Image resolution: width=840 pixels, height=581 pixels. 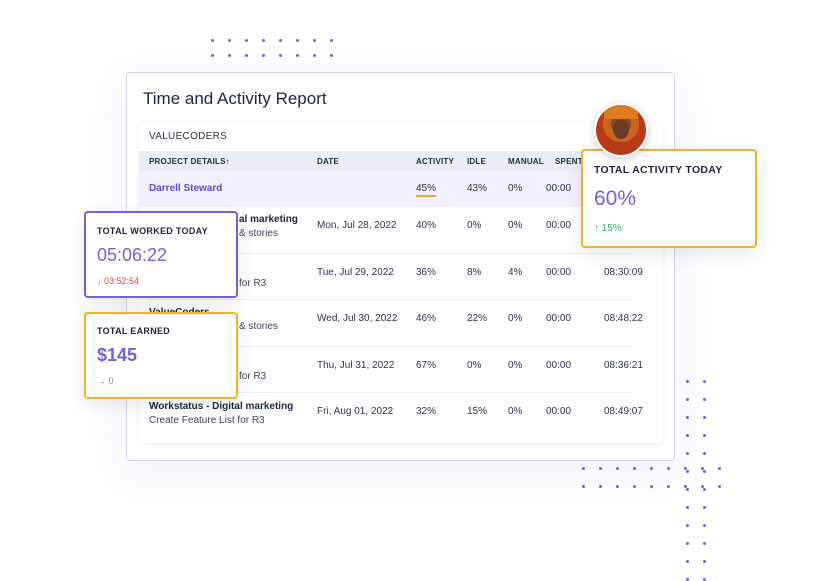 What do you see at coordinates (272, 48) in the screenshot?
I see `decorative-dots-top` at bounding box center [272, 48].